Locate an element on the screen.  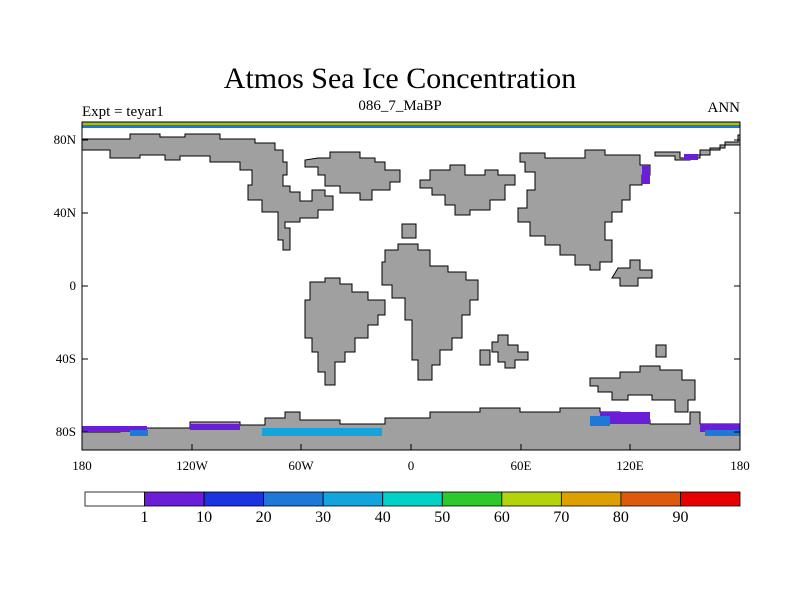
arctic-ice-strip is located at coordinates (411, 123).